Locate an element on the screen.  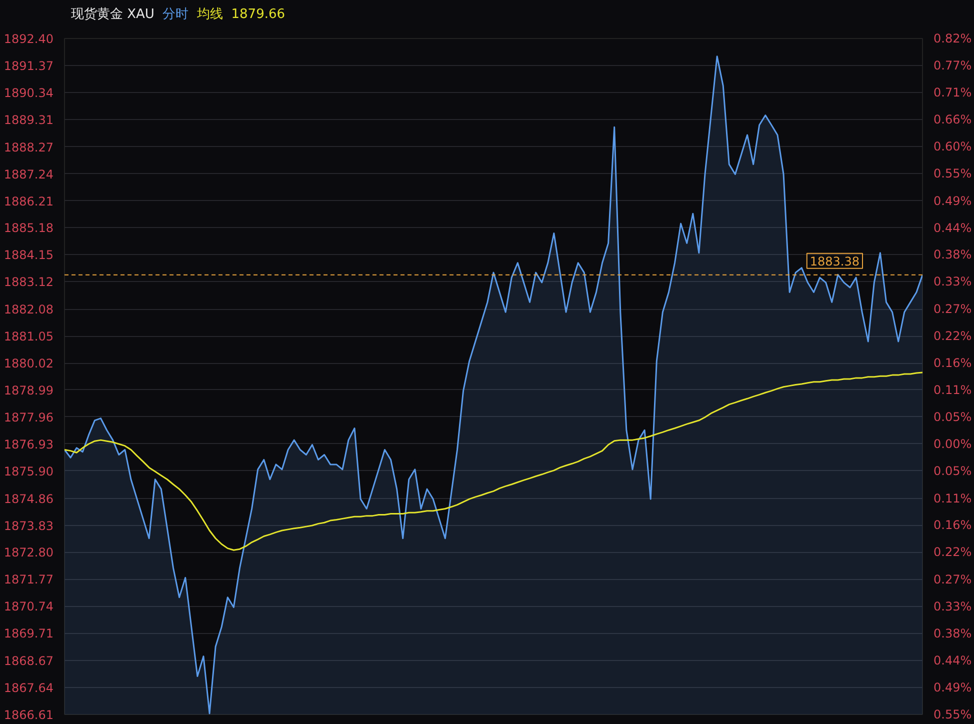
y-tick-label: 1871.77 is located at coordinates (29, 579).